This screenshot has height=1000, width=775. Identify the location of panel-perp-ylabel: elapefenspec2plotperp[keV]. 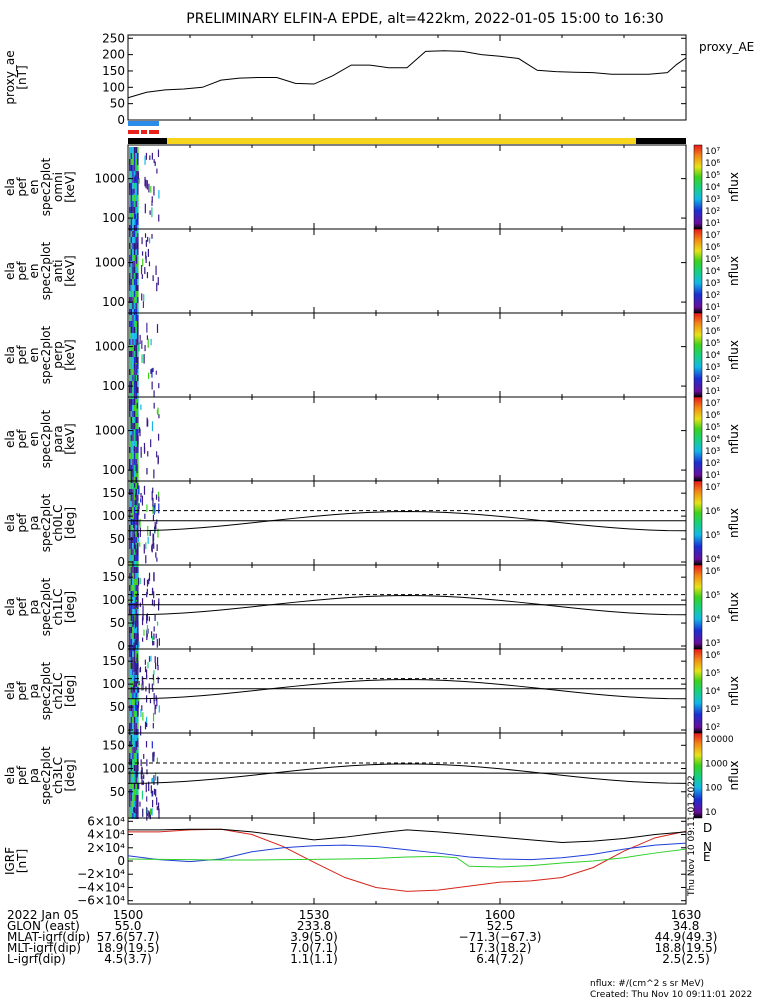
(40, 354).